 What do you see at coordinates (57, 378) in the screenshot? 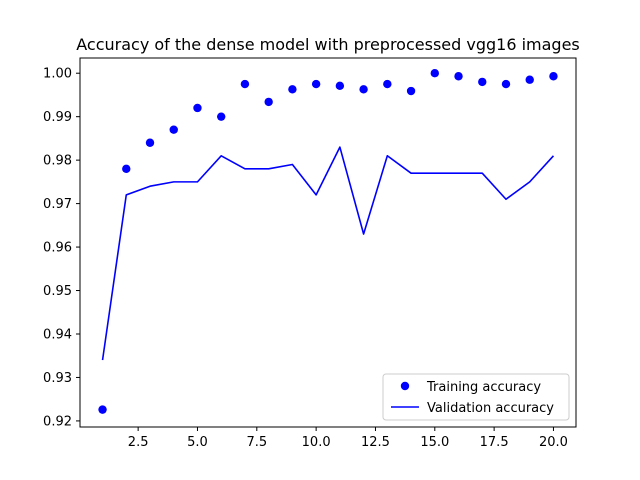
I see `y-tick-label: 0.93` at bounding box center [57, 378].